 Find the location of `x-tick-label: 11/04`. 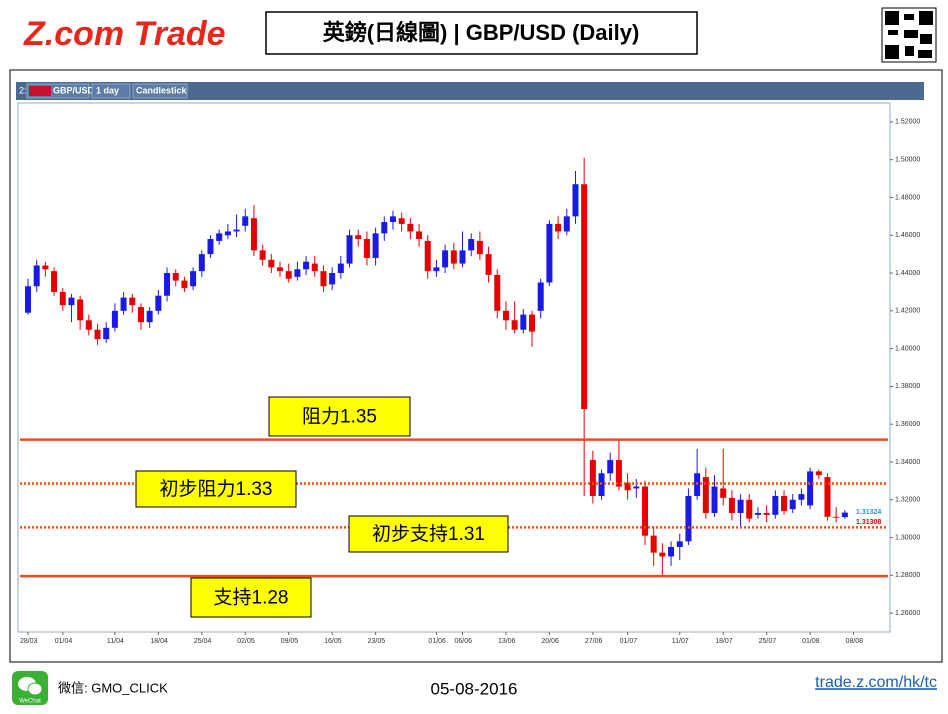

x-tick-label: 11/04 is located at coordinates (115, 641).